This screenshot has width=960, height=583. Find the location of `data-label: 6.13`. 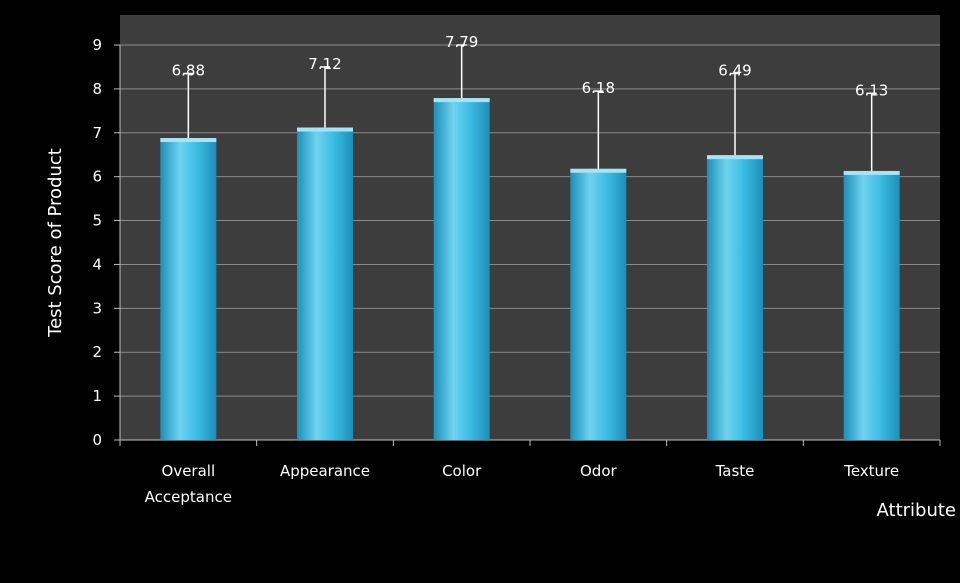

data-label: 6.13 is located at coordinates (871, 90).